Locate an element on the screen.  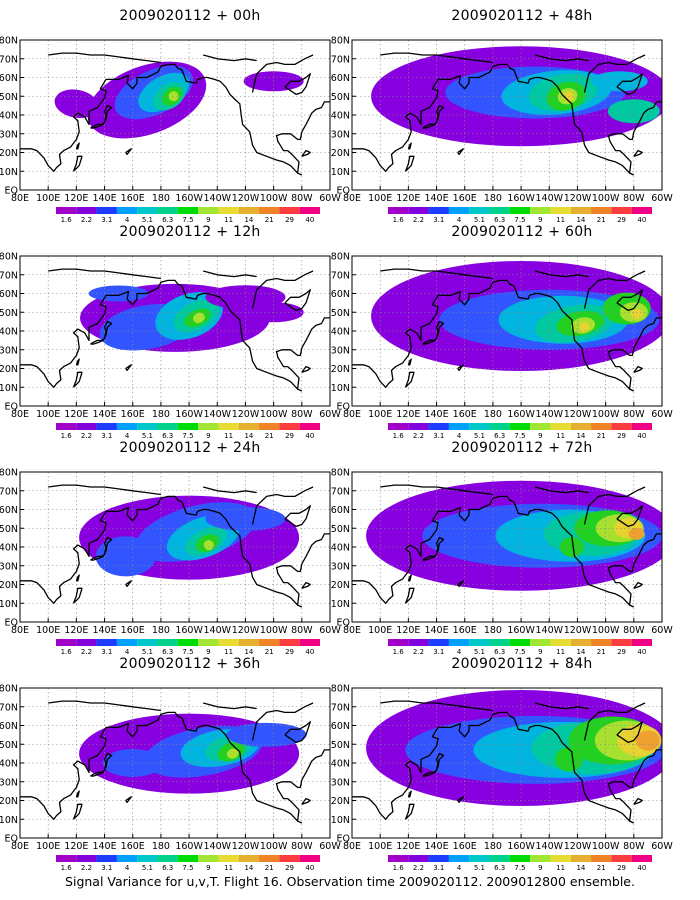
colorbar-level-label: 29 is located at coordinates (289, 868).